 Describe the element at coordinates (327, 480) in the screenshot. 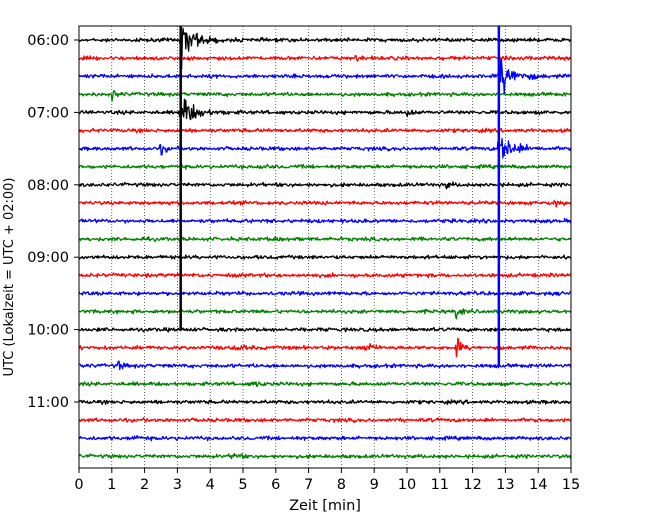

I see `x-axis-ticks: 0 1 2 3 4 5 6 7 8 9 10 11 12 13 14 15` at that location.